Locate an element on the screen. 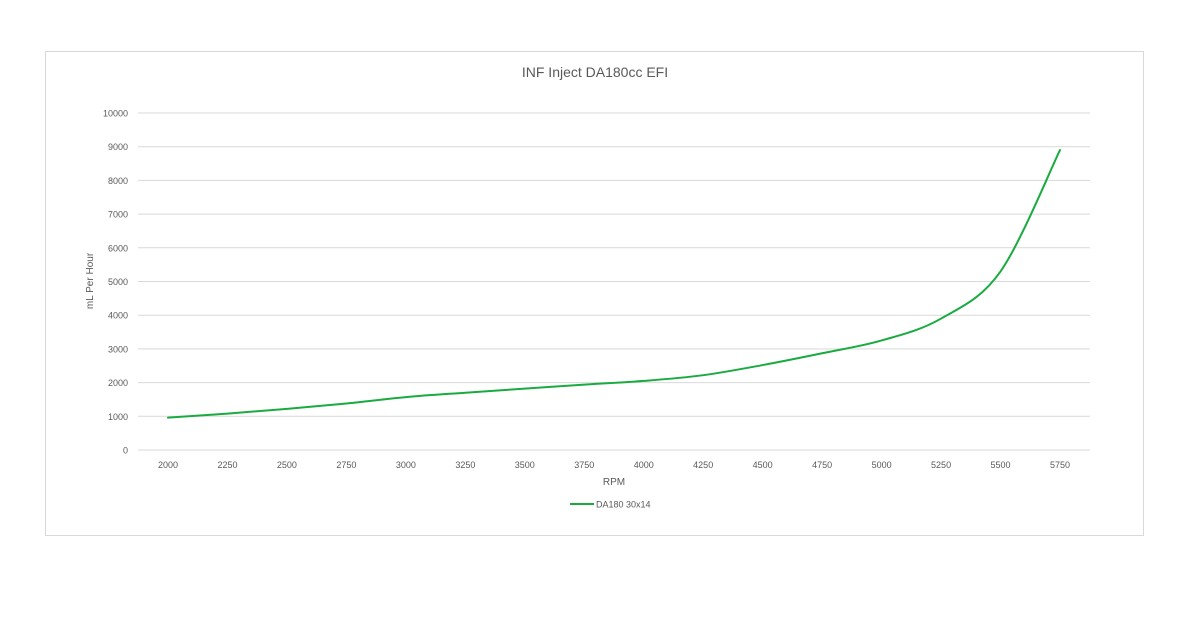 Image resolution: width=1200 pixels, height=624 pixels. y-tick-label: 1000 is located at coordinates (118, 417).